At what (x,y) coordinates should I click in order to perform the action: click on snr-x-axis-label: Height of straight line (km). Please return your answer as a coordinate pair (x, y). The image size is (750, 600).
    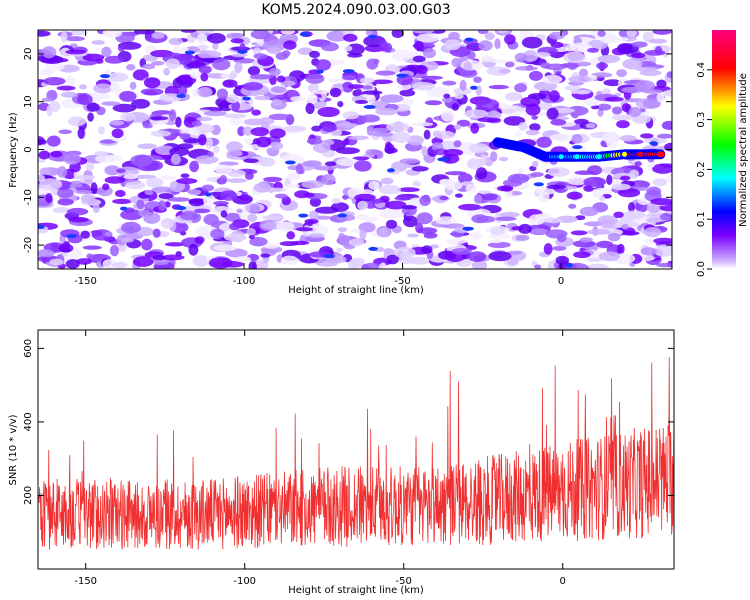
    Looking at the image, I should click on (356, 590).